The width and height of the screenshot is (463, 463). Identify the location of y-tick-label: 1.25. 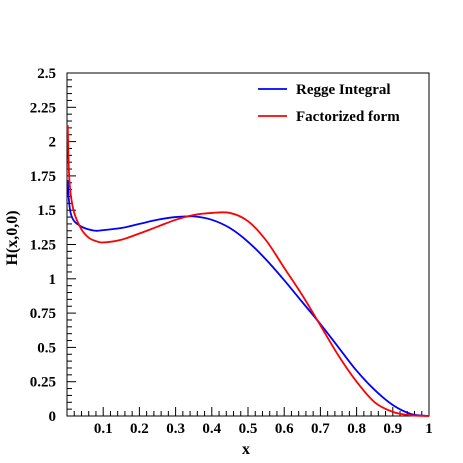
(43, 246).